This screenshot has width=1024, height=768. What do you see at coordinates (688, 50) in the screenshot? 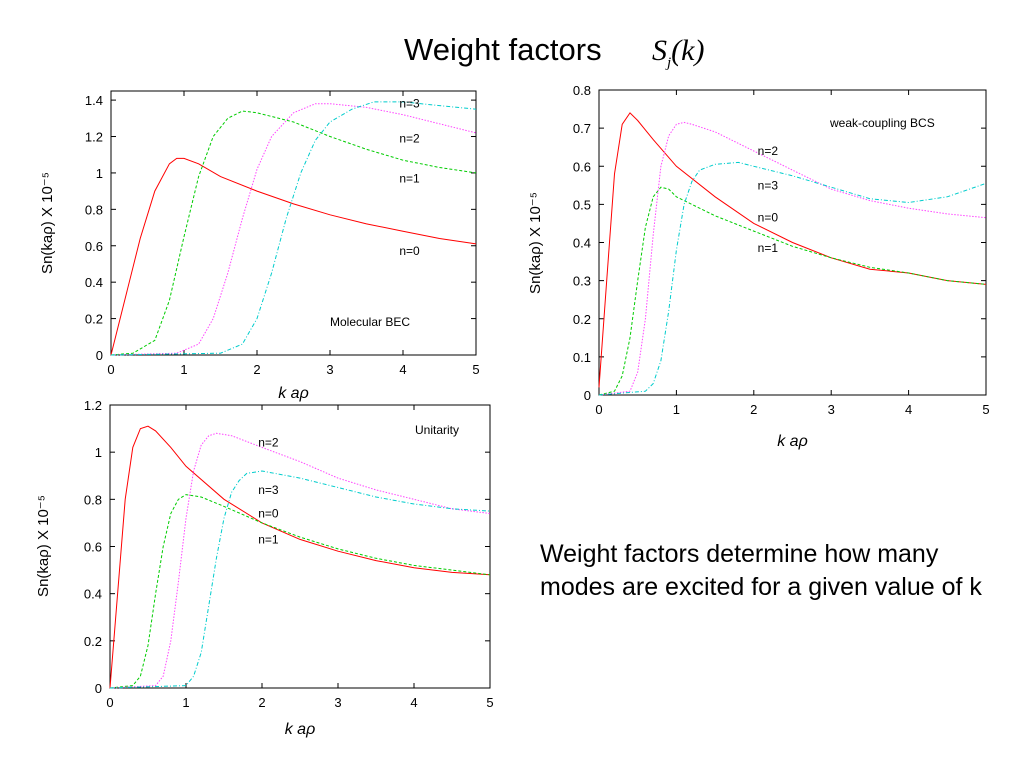
I see `formula-argument: (k)` at bounding box center [688, 50].